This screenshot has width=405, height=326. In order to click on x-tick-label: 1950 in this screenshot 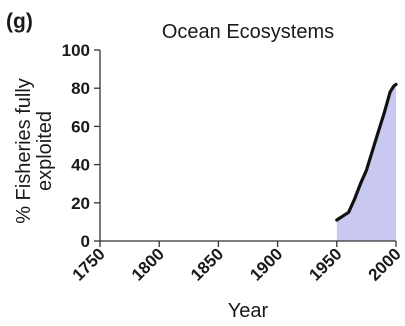, I will do `click(325, 264)`.